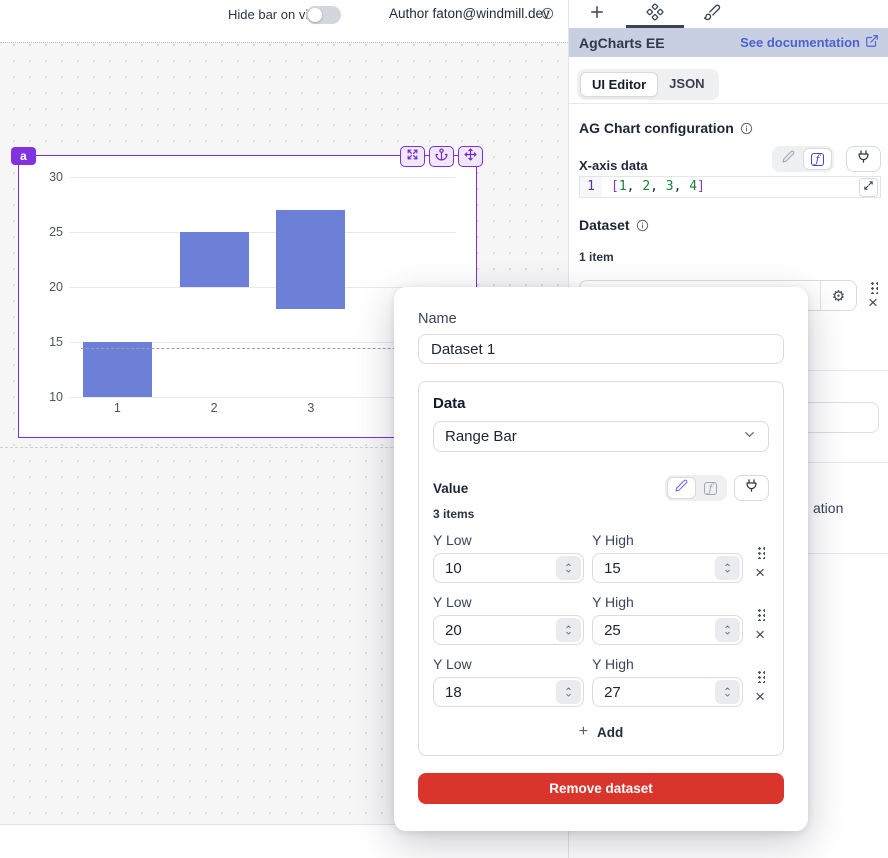 The width and height of the screenshot is (888, 858). I want to click on active-tab-underline, so click(655, 26).